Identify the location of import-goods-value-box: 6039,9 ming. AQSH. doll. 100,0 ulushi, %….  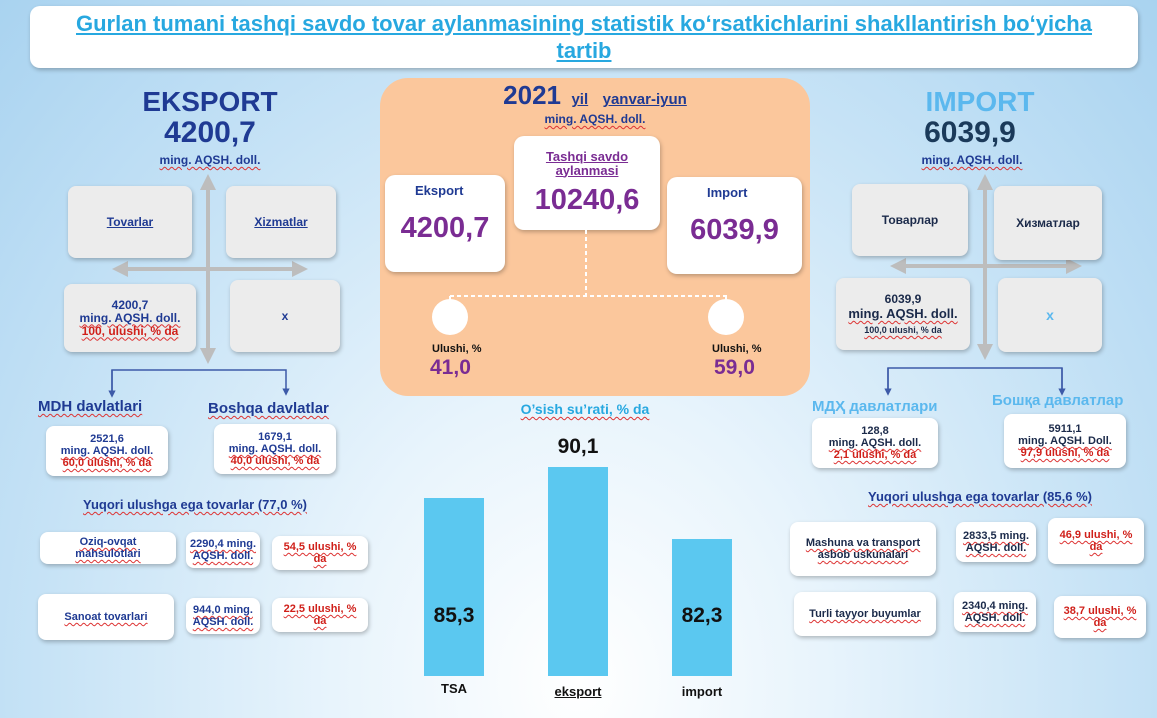
(903, 314).